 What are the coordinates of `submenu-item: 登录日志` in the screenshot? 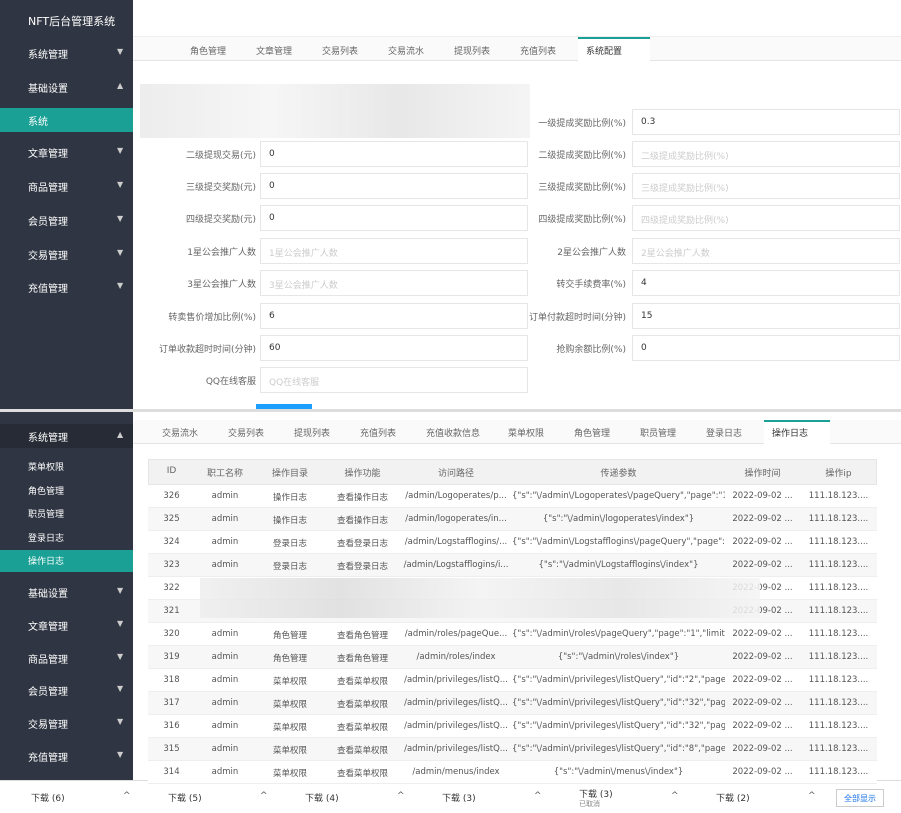 It's located at (46, 539).